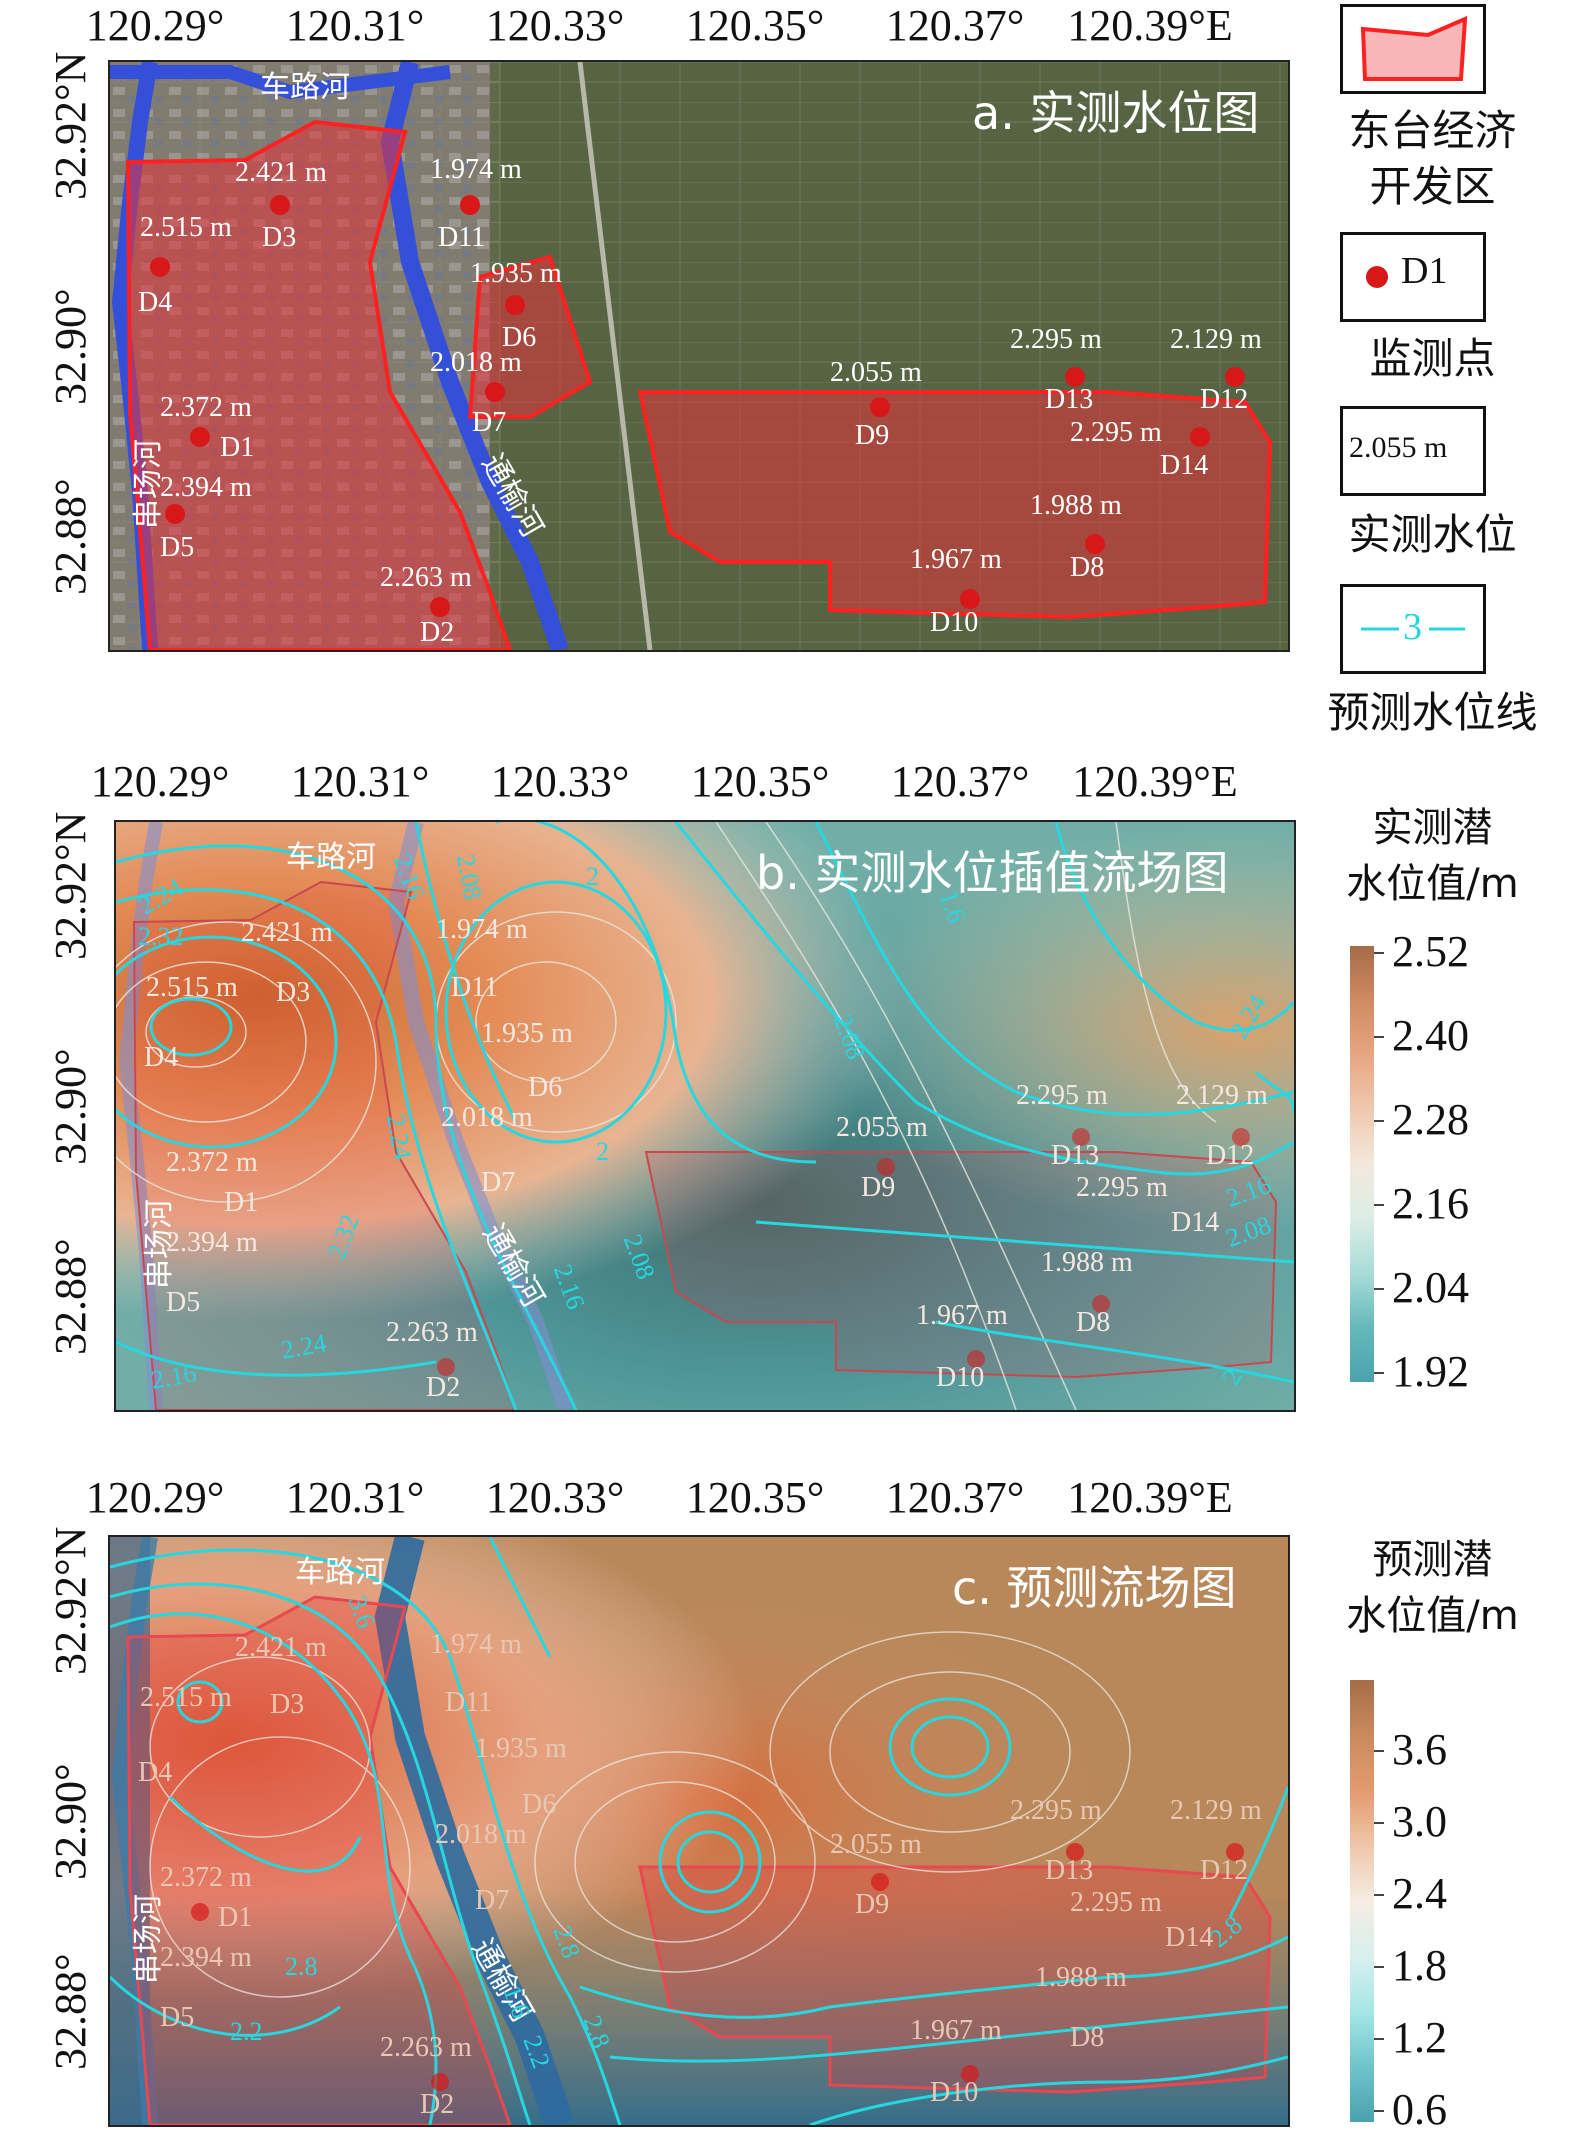 This screenshot has height=2140, width=1575. What do you see at coordinates (1432, 1616) in the screenshot?
I see `colorbar-c-title-2: 水位值/m` at bounding box center [1432, 1616].